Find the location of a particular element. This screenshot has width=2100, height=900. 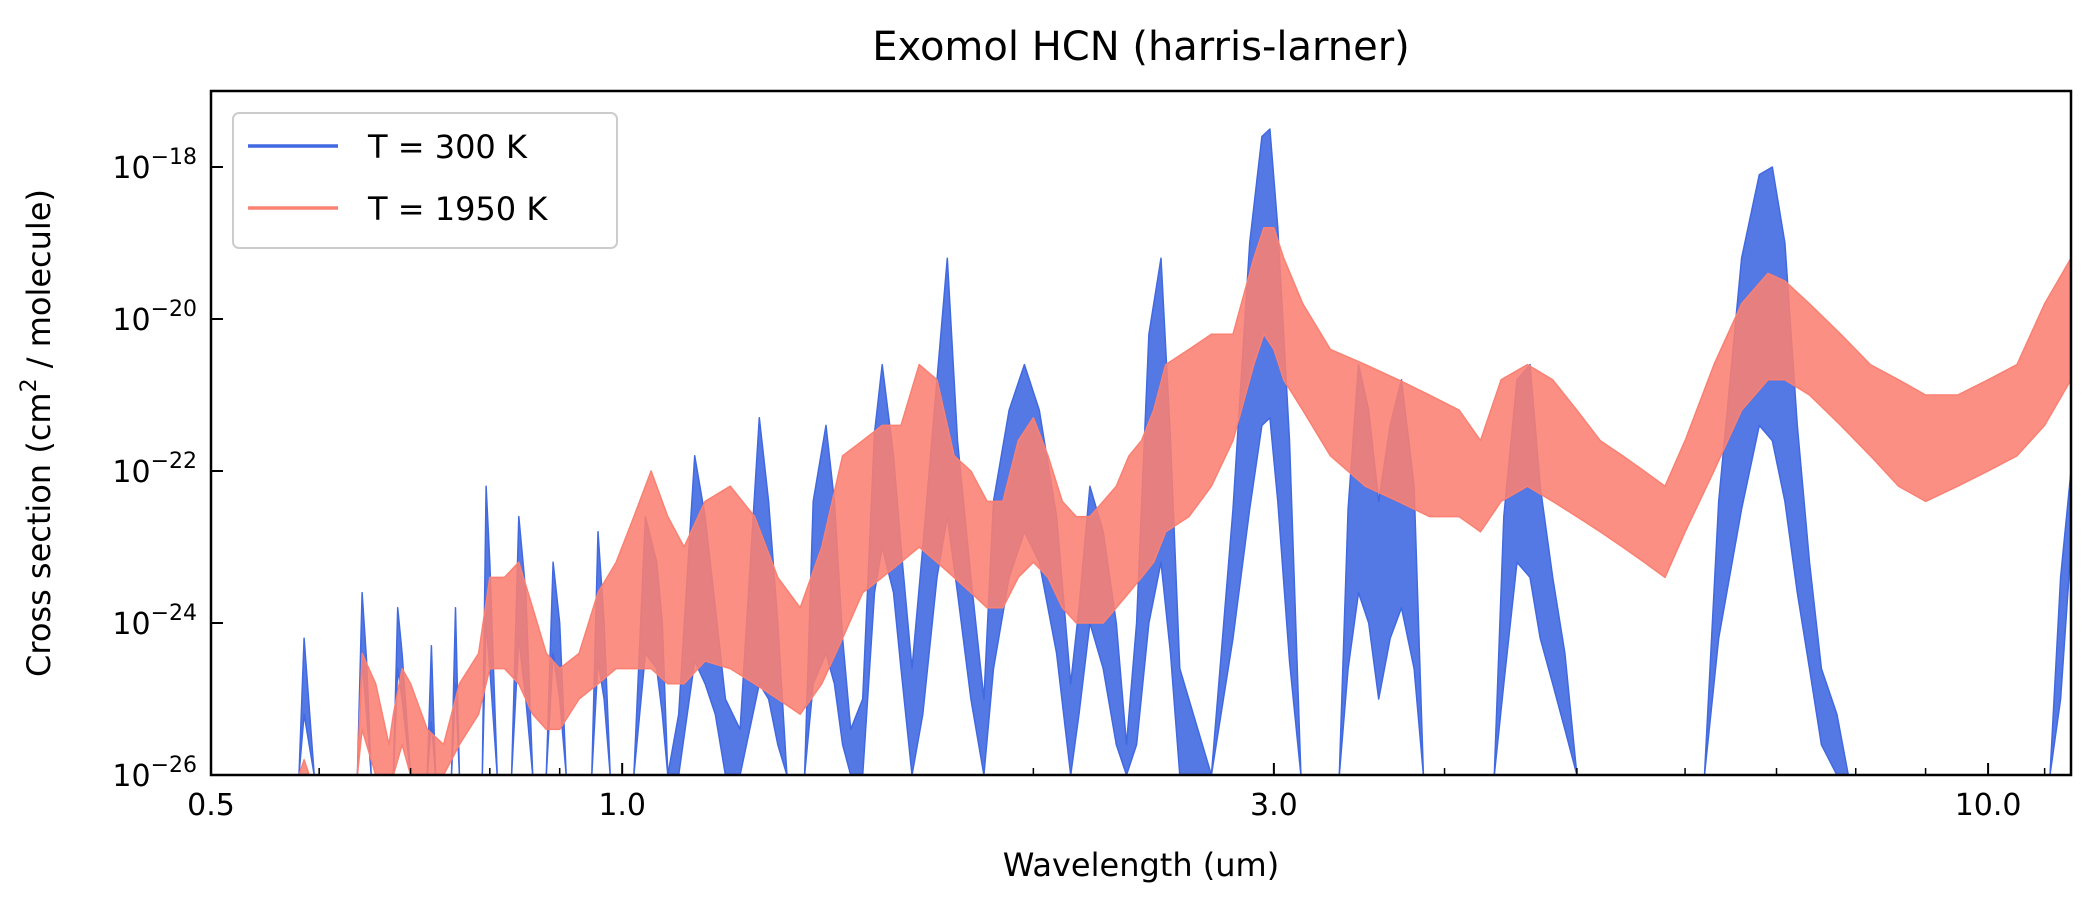

y-axis-label-prefix: Cross section (cm is located at coordinates (39, 534).